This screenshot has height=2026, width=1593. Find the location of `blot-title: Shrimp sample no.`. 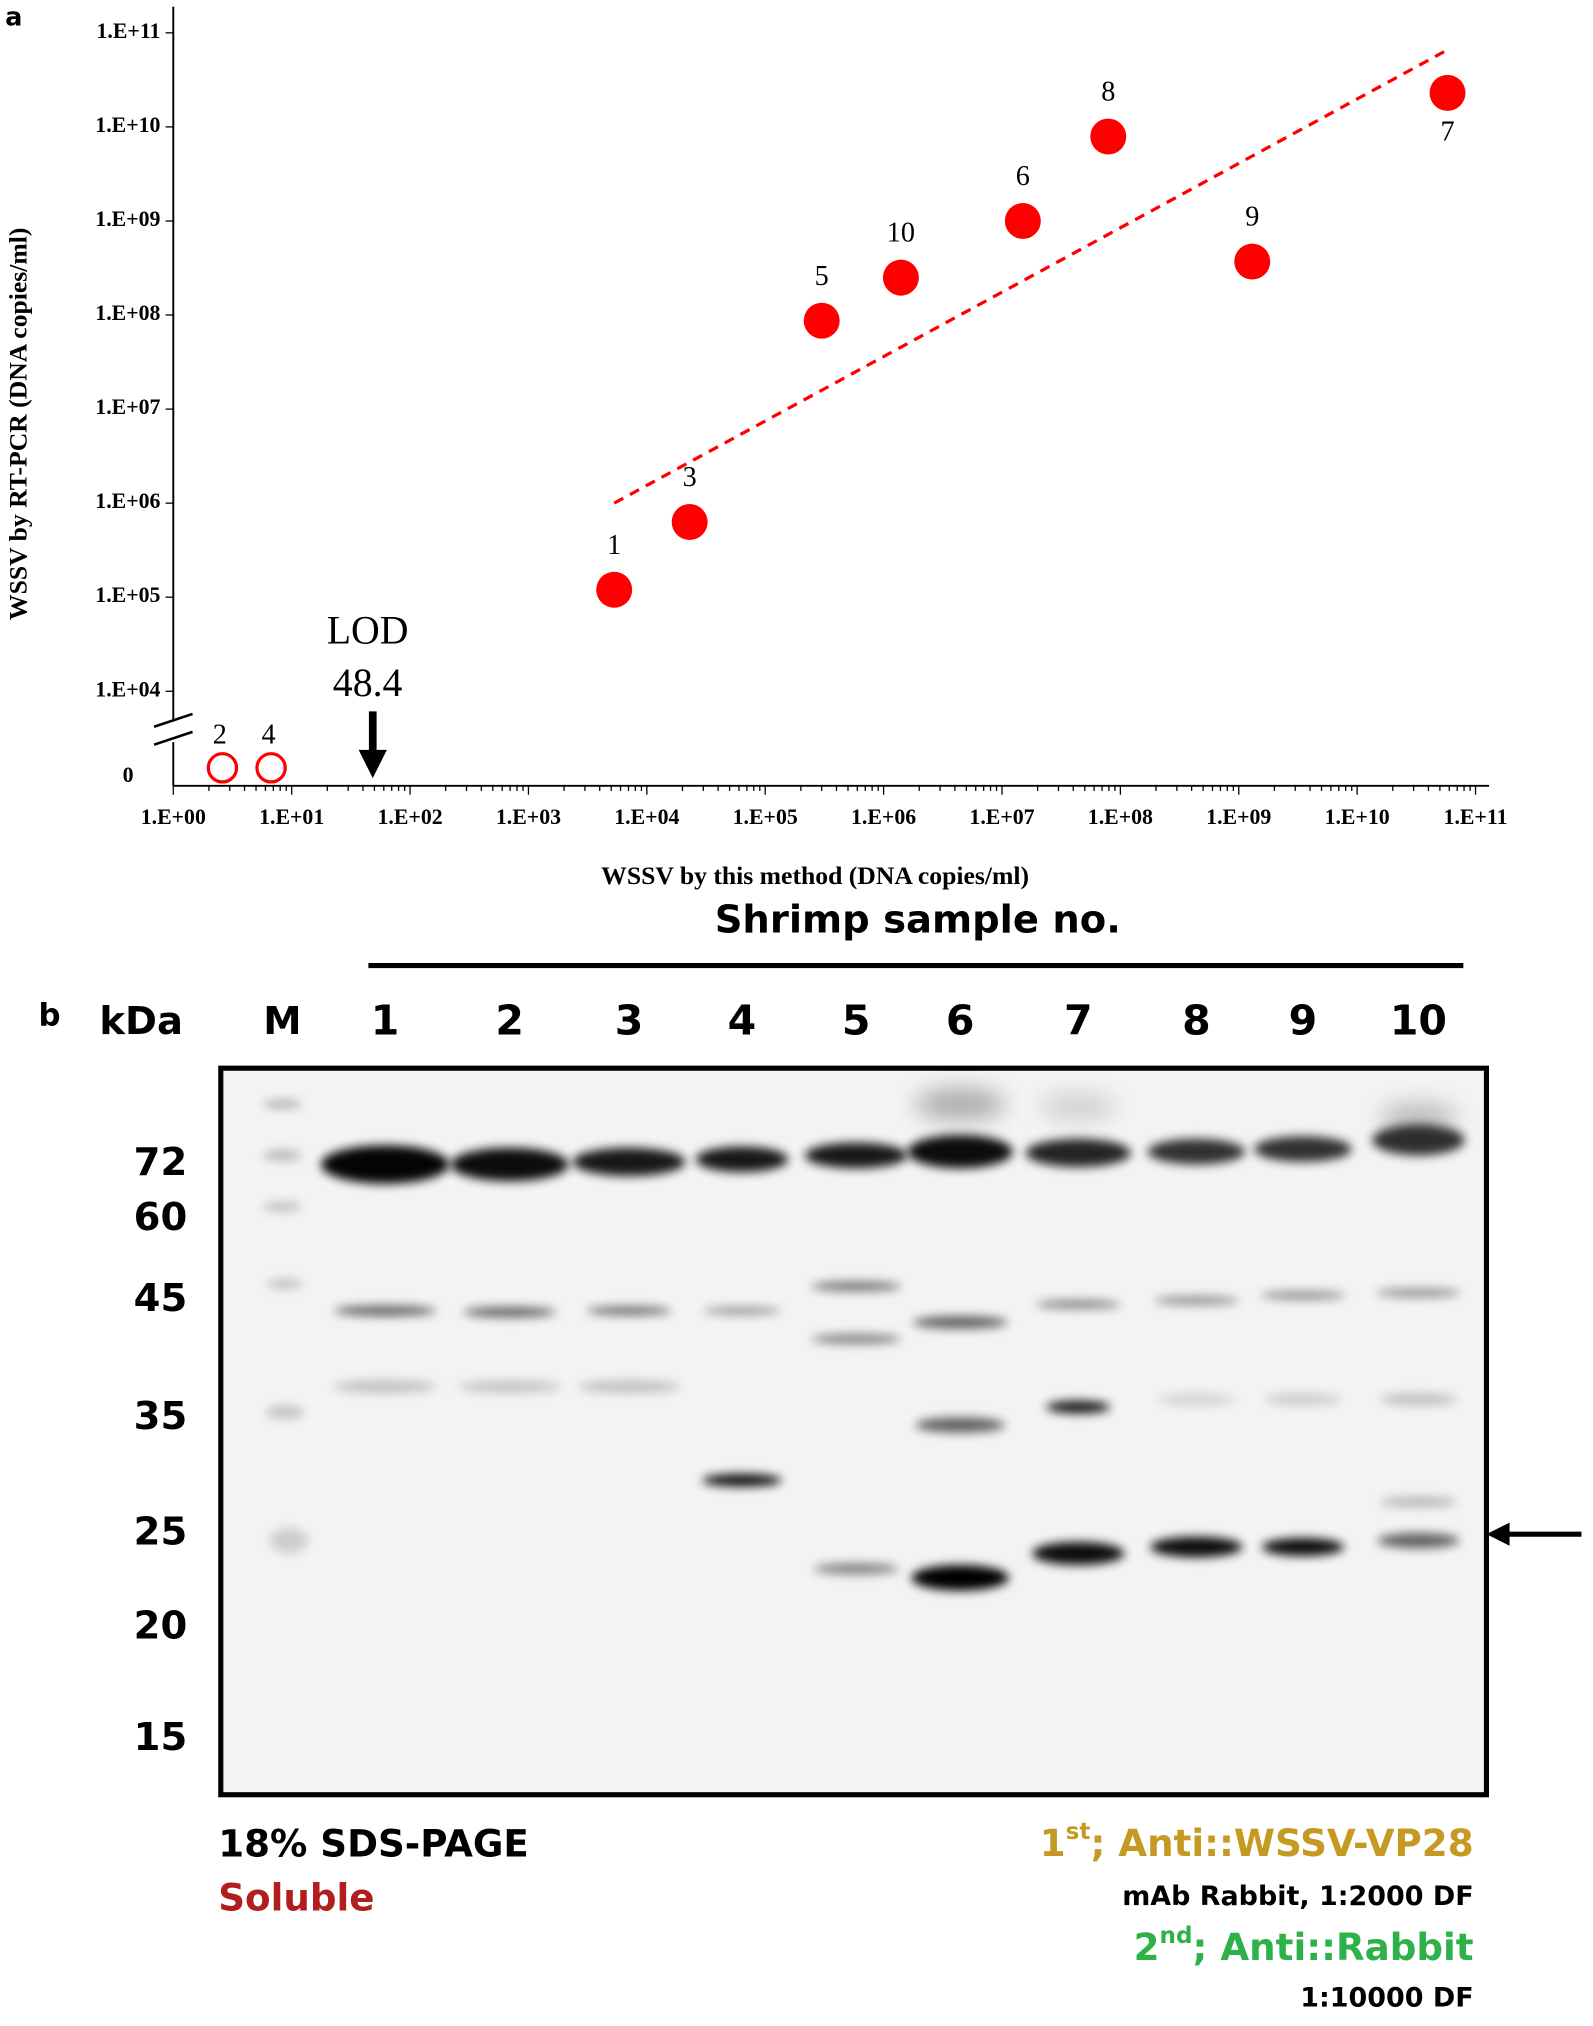

blot-title: Shrimp sample no. is located at coordinates (918, 919).